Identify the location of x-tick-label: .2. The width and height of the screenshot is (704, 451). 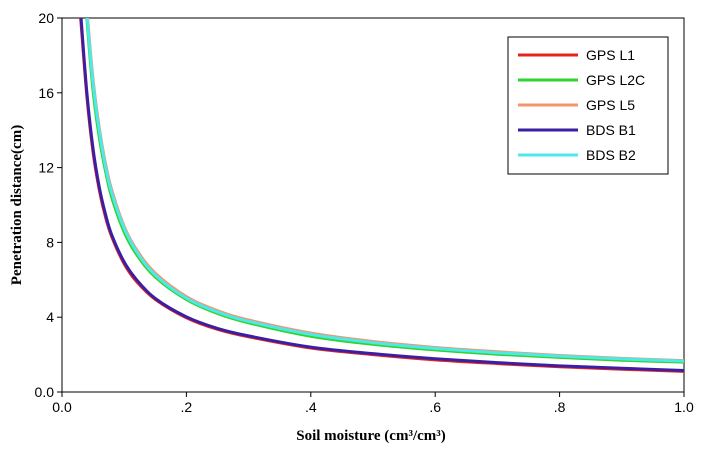
(187, 407).